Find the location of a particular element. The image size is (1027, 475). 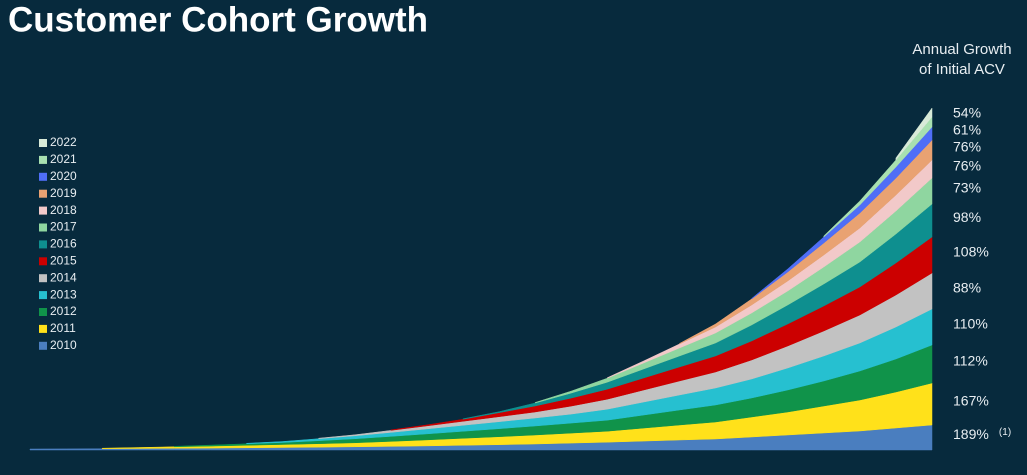

legend-label: 2022 is located at coordinates (63, 142).